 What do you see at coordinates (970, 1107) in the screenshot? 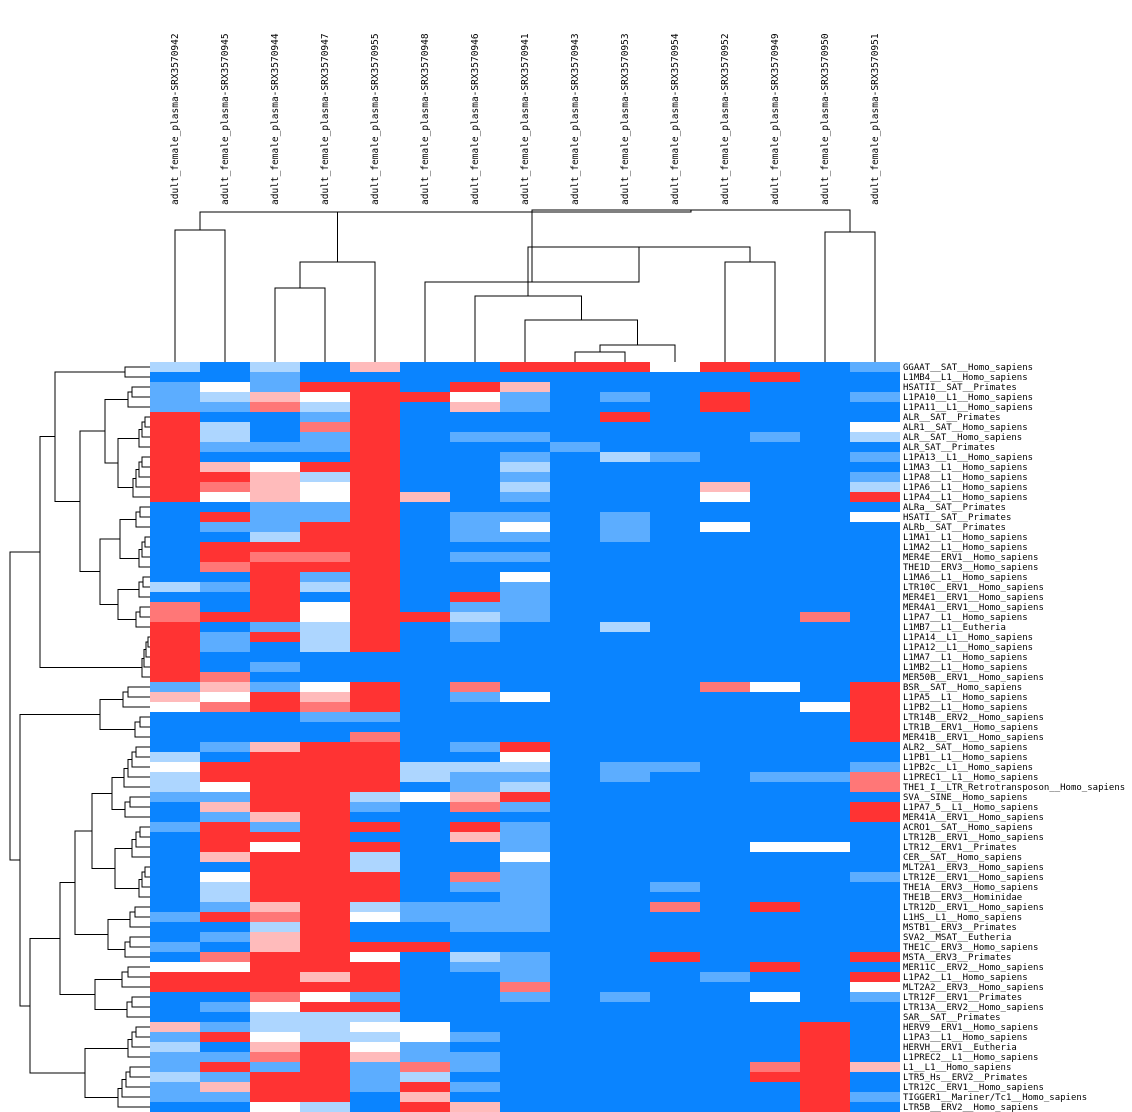
I see `row-label: LTR5B__ERV2__Homo_sapiens` at bounding box center [970, 1107].